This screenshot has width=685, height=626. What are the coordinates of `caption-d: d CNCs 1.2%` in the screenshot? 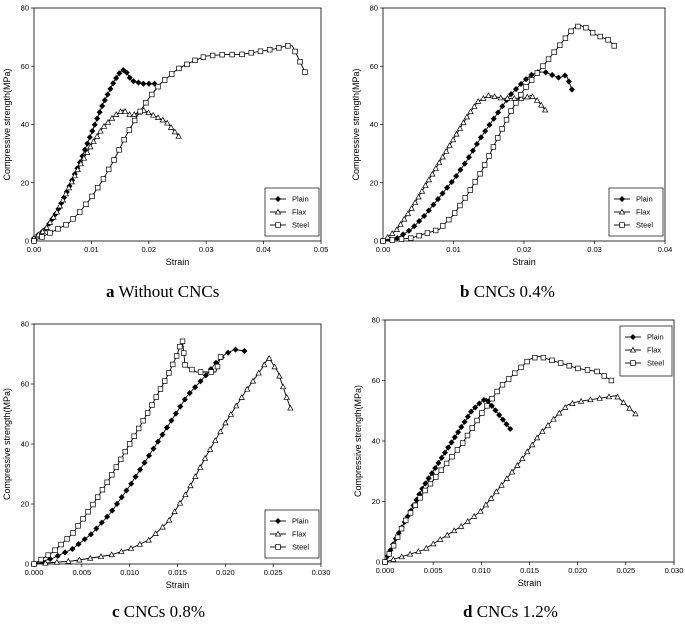 It's located at (510, 612).